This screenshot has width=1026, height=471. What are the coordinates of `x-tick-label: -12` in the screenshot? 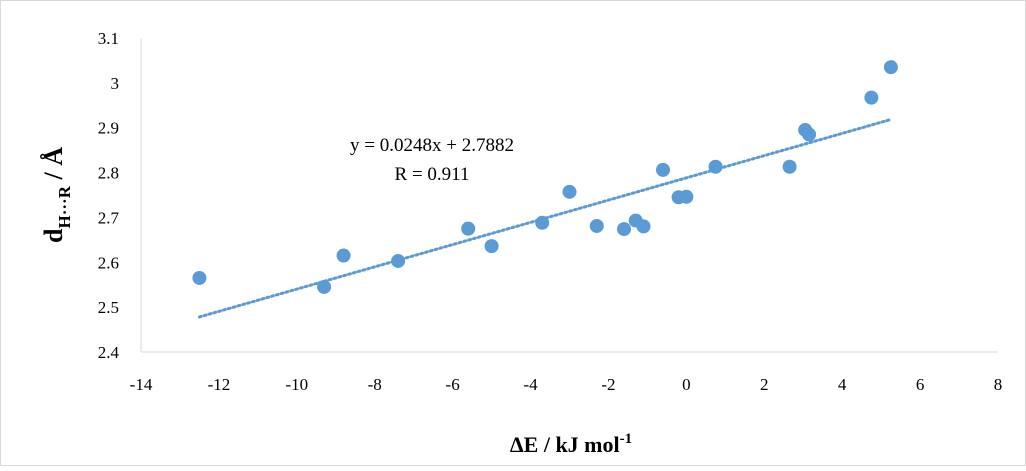 It's located at (219, 384).